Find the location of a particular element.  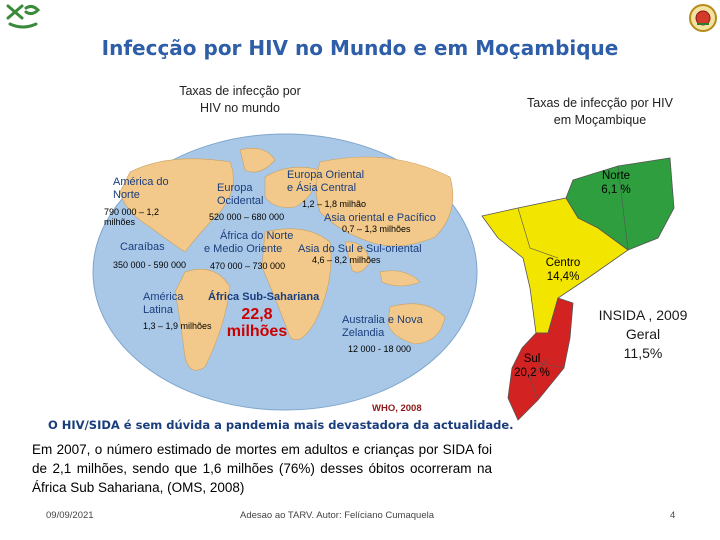

region-sub-saharan-label: África Sub-Sahariana is located at coordinates (264, 297).